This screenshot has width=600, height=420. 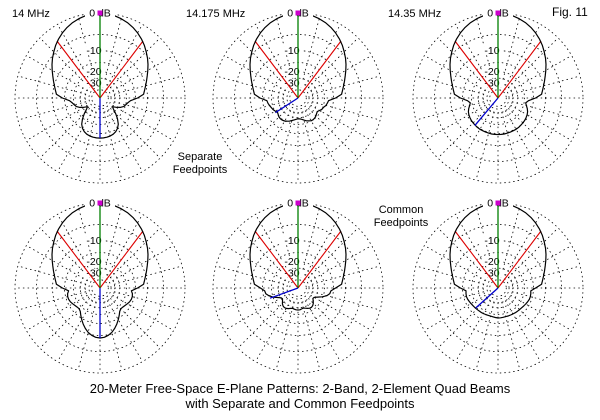 What do you see at coordinates (570, 12) in the screenshot?
I see `figure-number-label: Fig. 11` at bounding box center [570, 12].